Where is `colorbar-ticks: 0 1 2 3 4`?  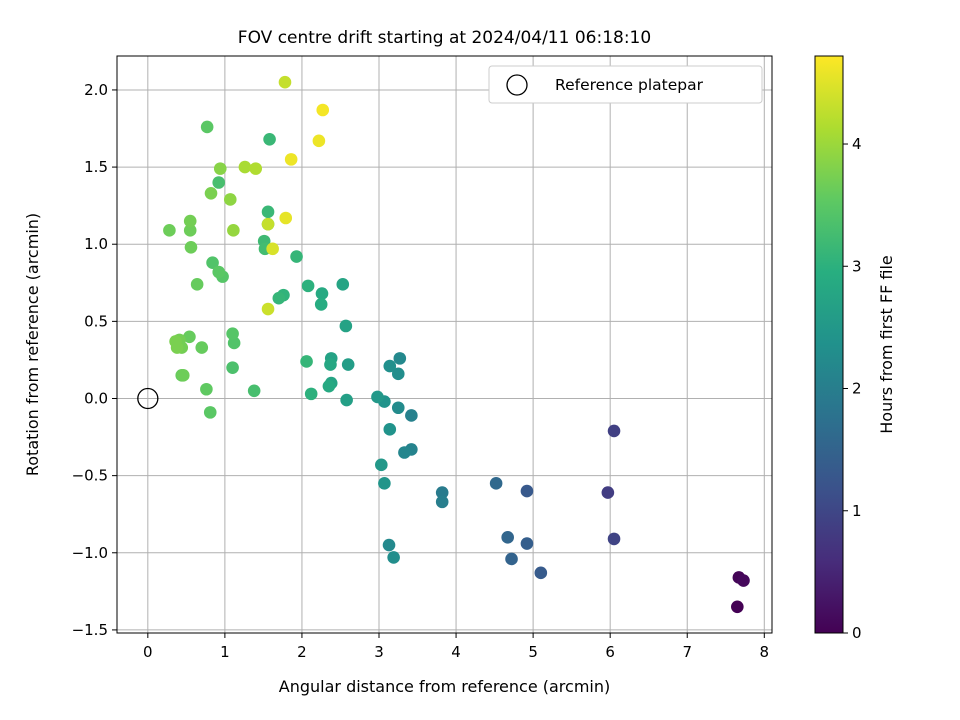 colorbar-ticks: 0 1 2 3 4 is located at coordinates (852, 388).